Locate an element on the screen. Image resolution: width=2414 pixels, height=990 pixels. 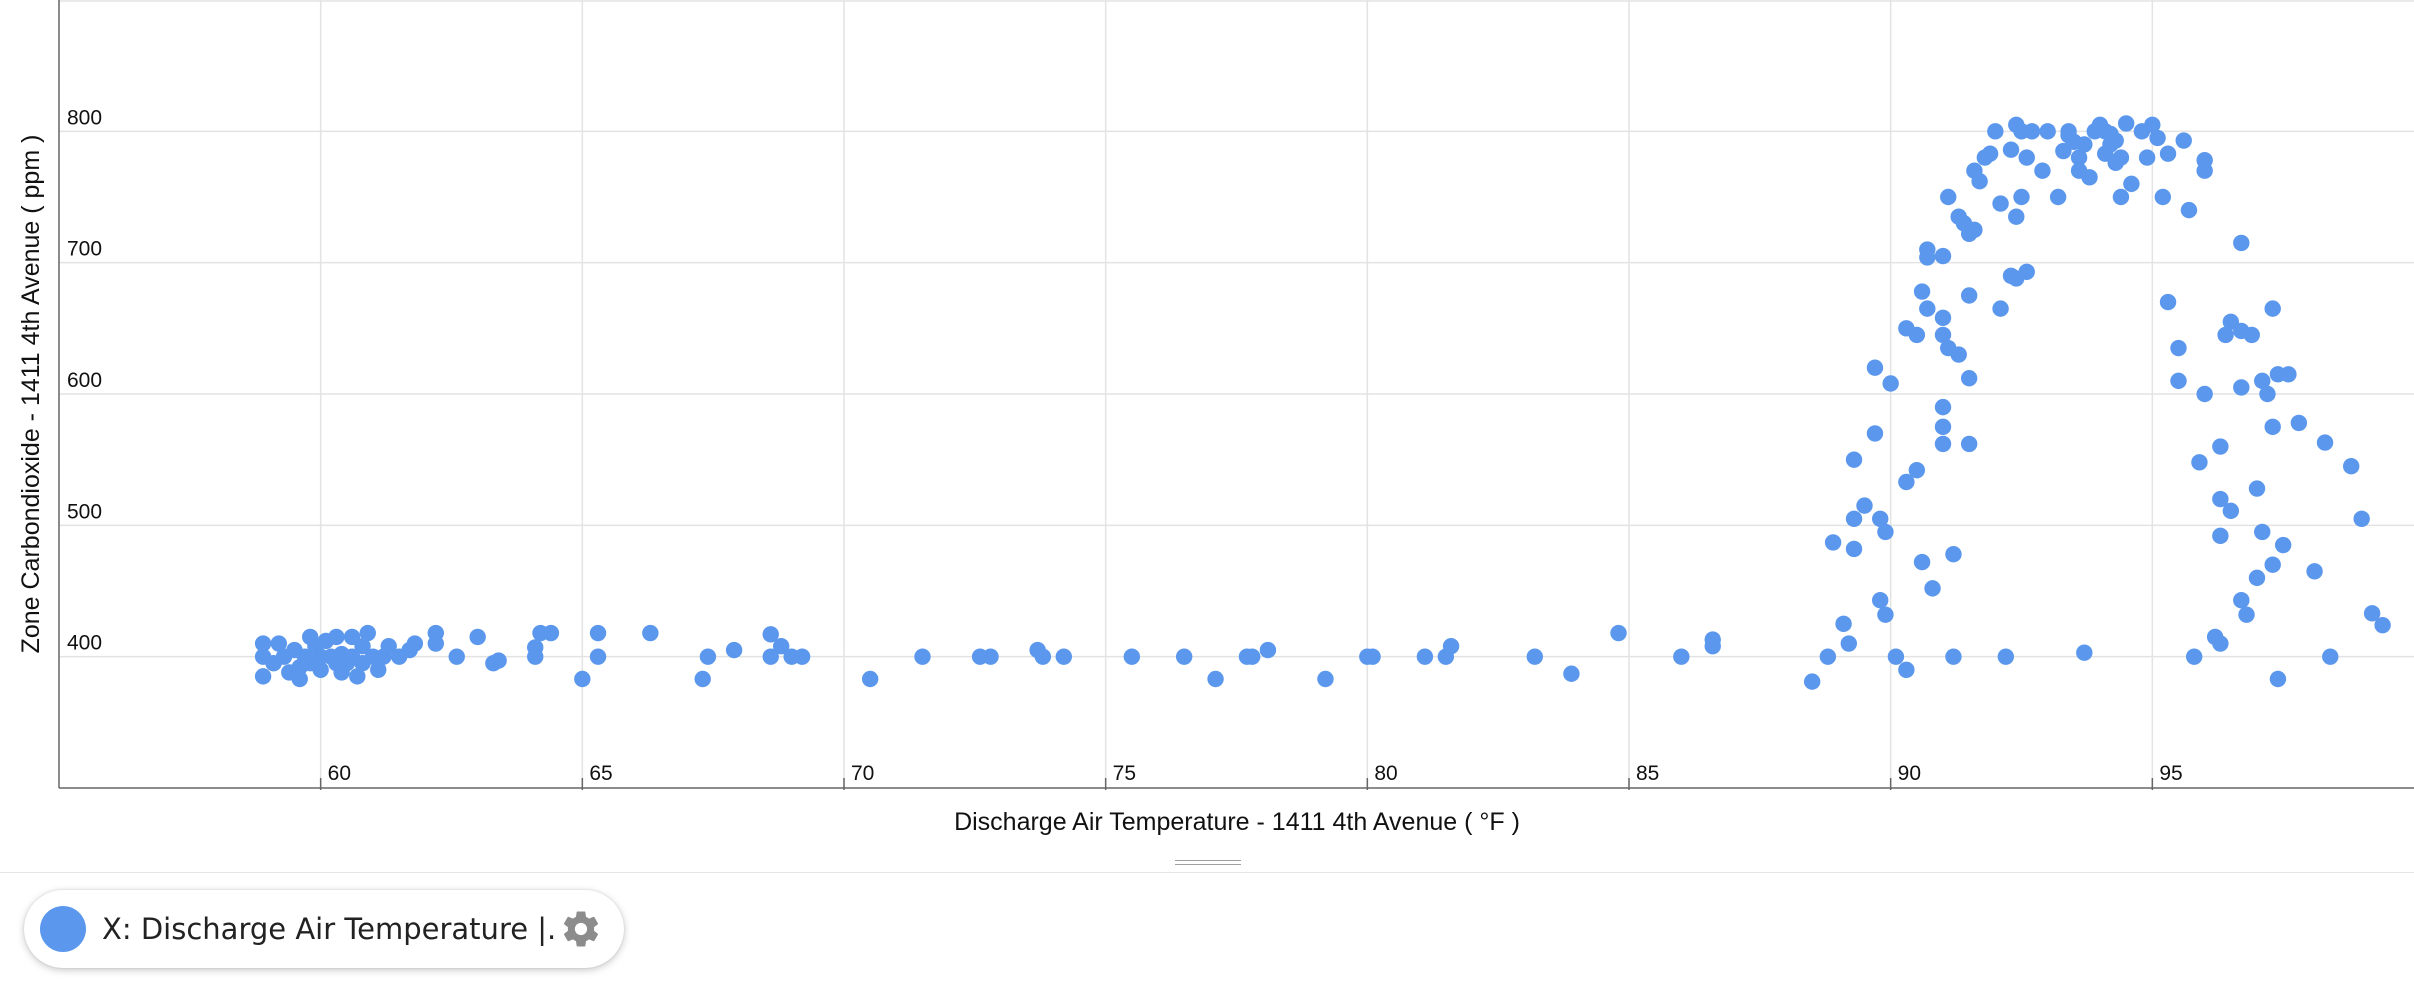
x-tick-label: 60 is located at coordinates (339, 773).